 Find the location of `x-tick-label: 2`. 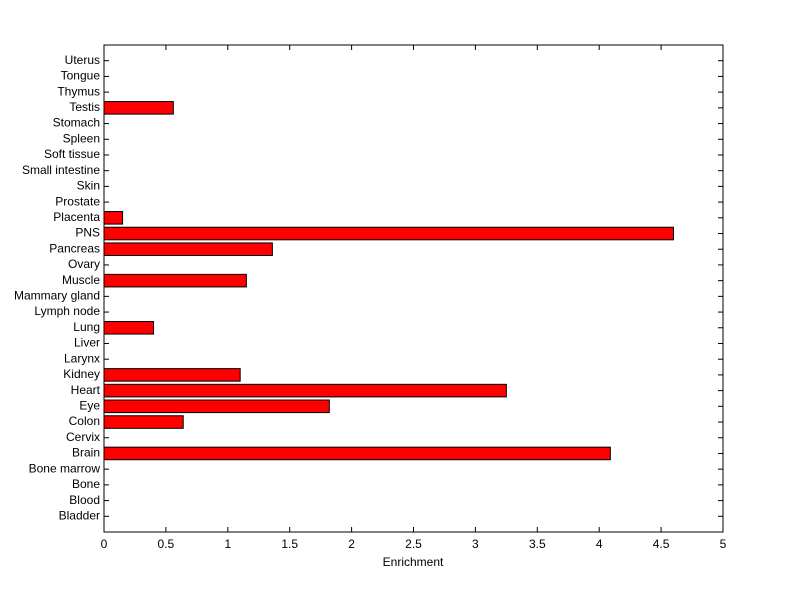

x-tick-label: 2 is located at coordinates (351, 544).